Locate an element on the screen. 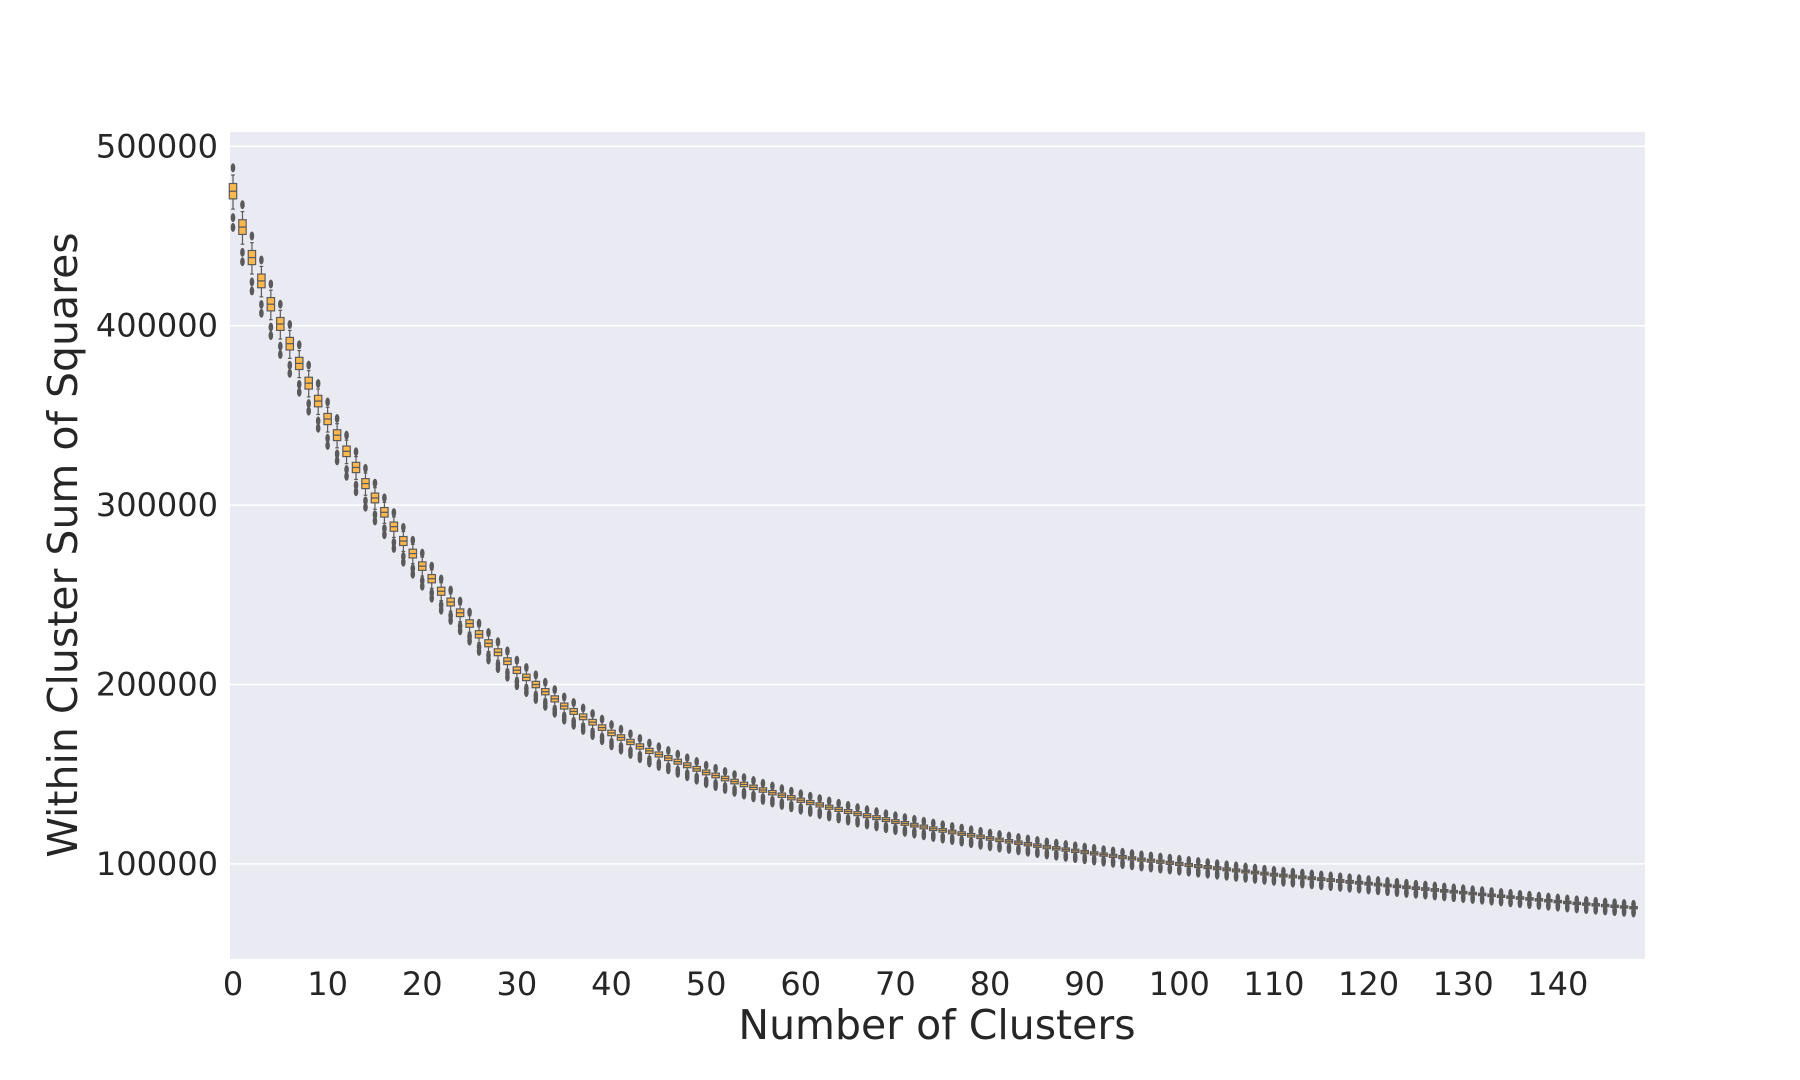  x-tick-label: 120 is located at coordinates (1368, 984).